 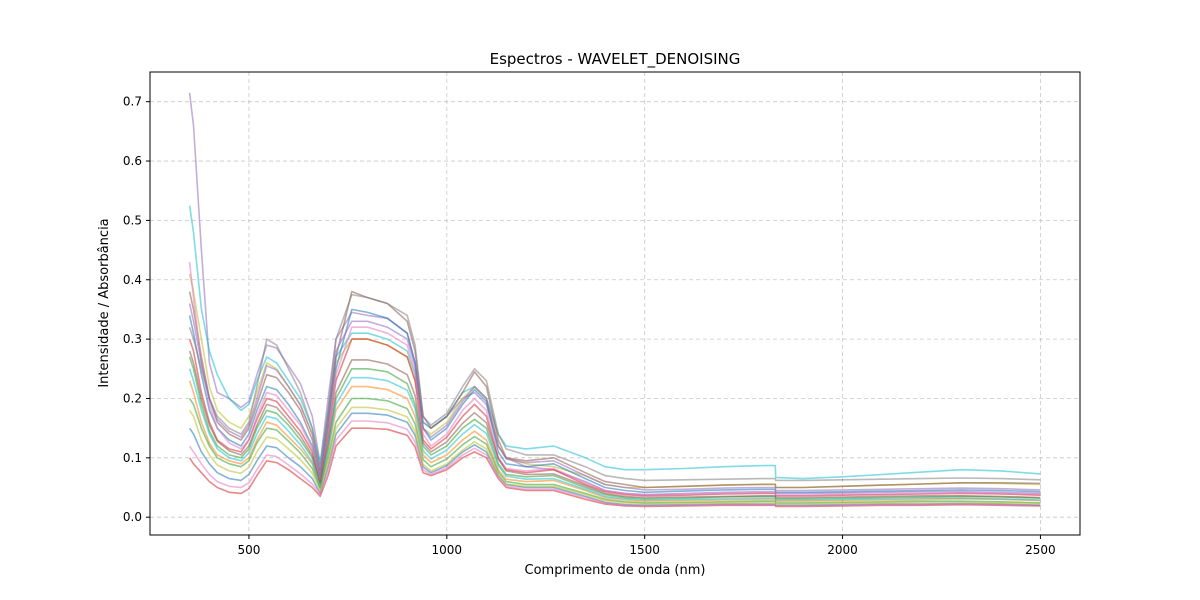 I want to click on y-tick-label: 0.3, so click(x=132, y=339).